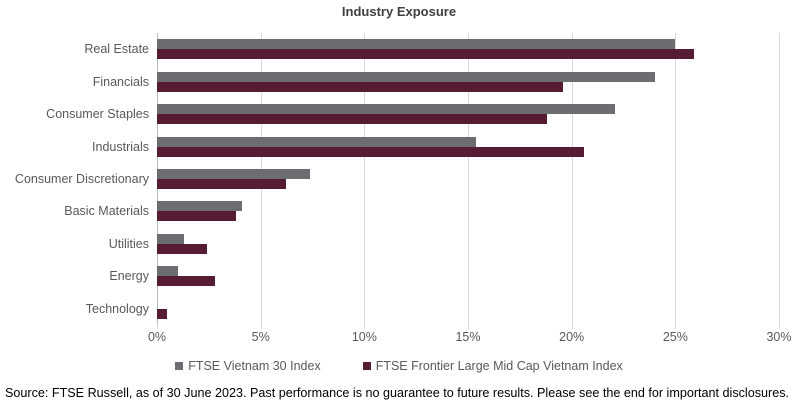  What do you see at coordinates (317, 141) in the screenshot?
I see `bar-series1-industrials` at bounding box center [317, 141].